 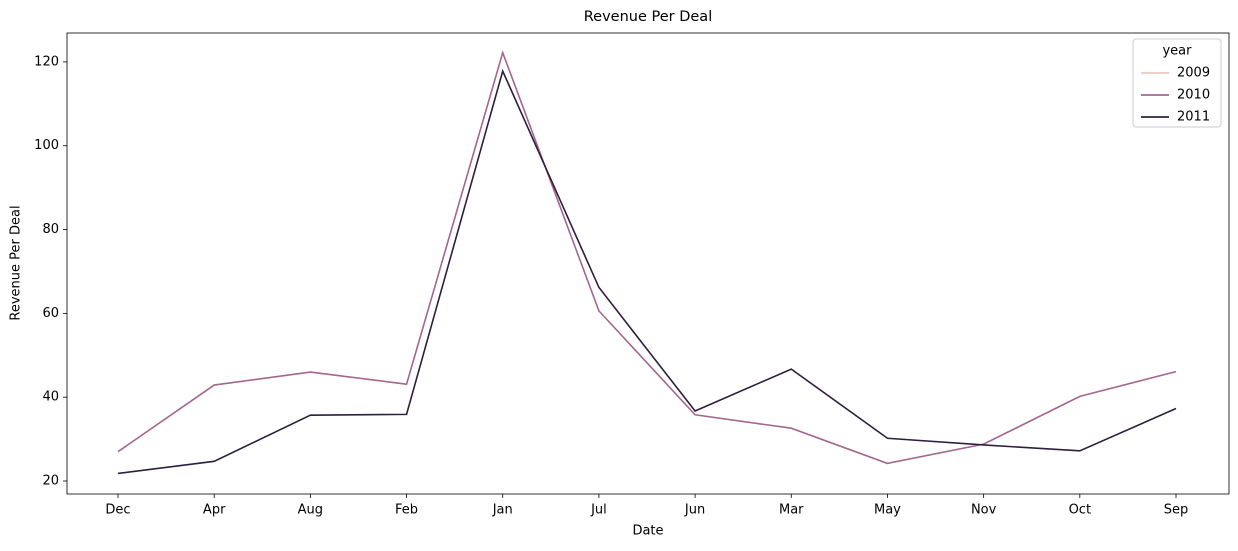 I want to click on y-tick-label: 120, so click(x=46, y=61).